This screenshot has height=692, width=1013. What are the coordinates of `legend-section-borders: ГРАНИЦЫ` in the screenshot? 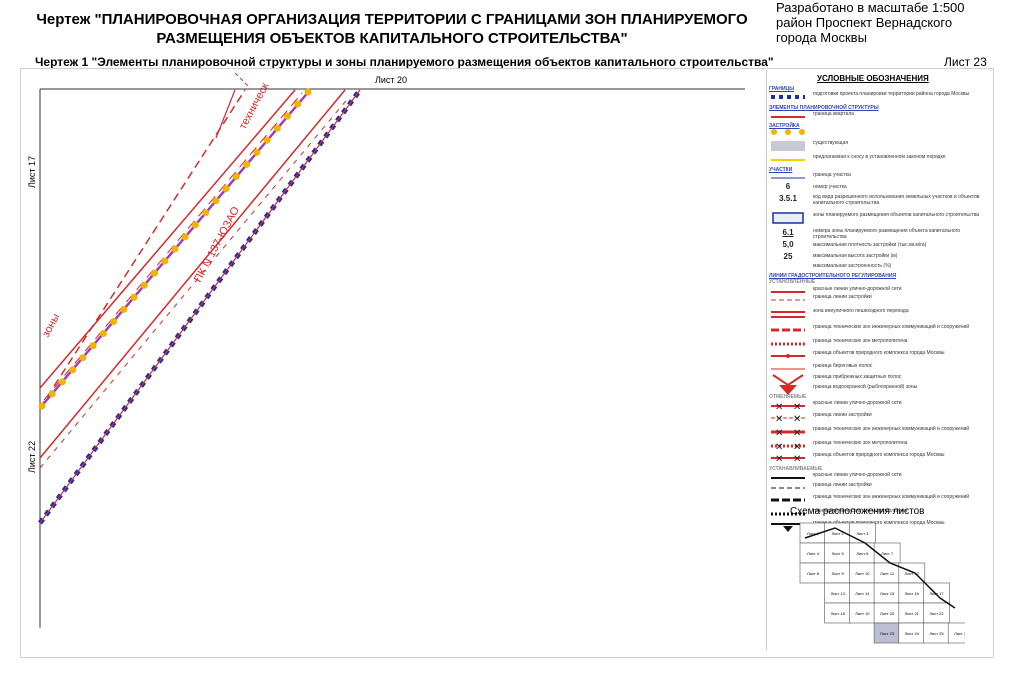 It's located at (782, 89).